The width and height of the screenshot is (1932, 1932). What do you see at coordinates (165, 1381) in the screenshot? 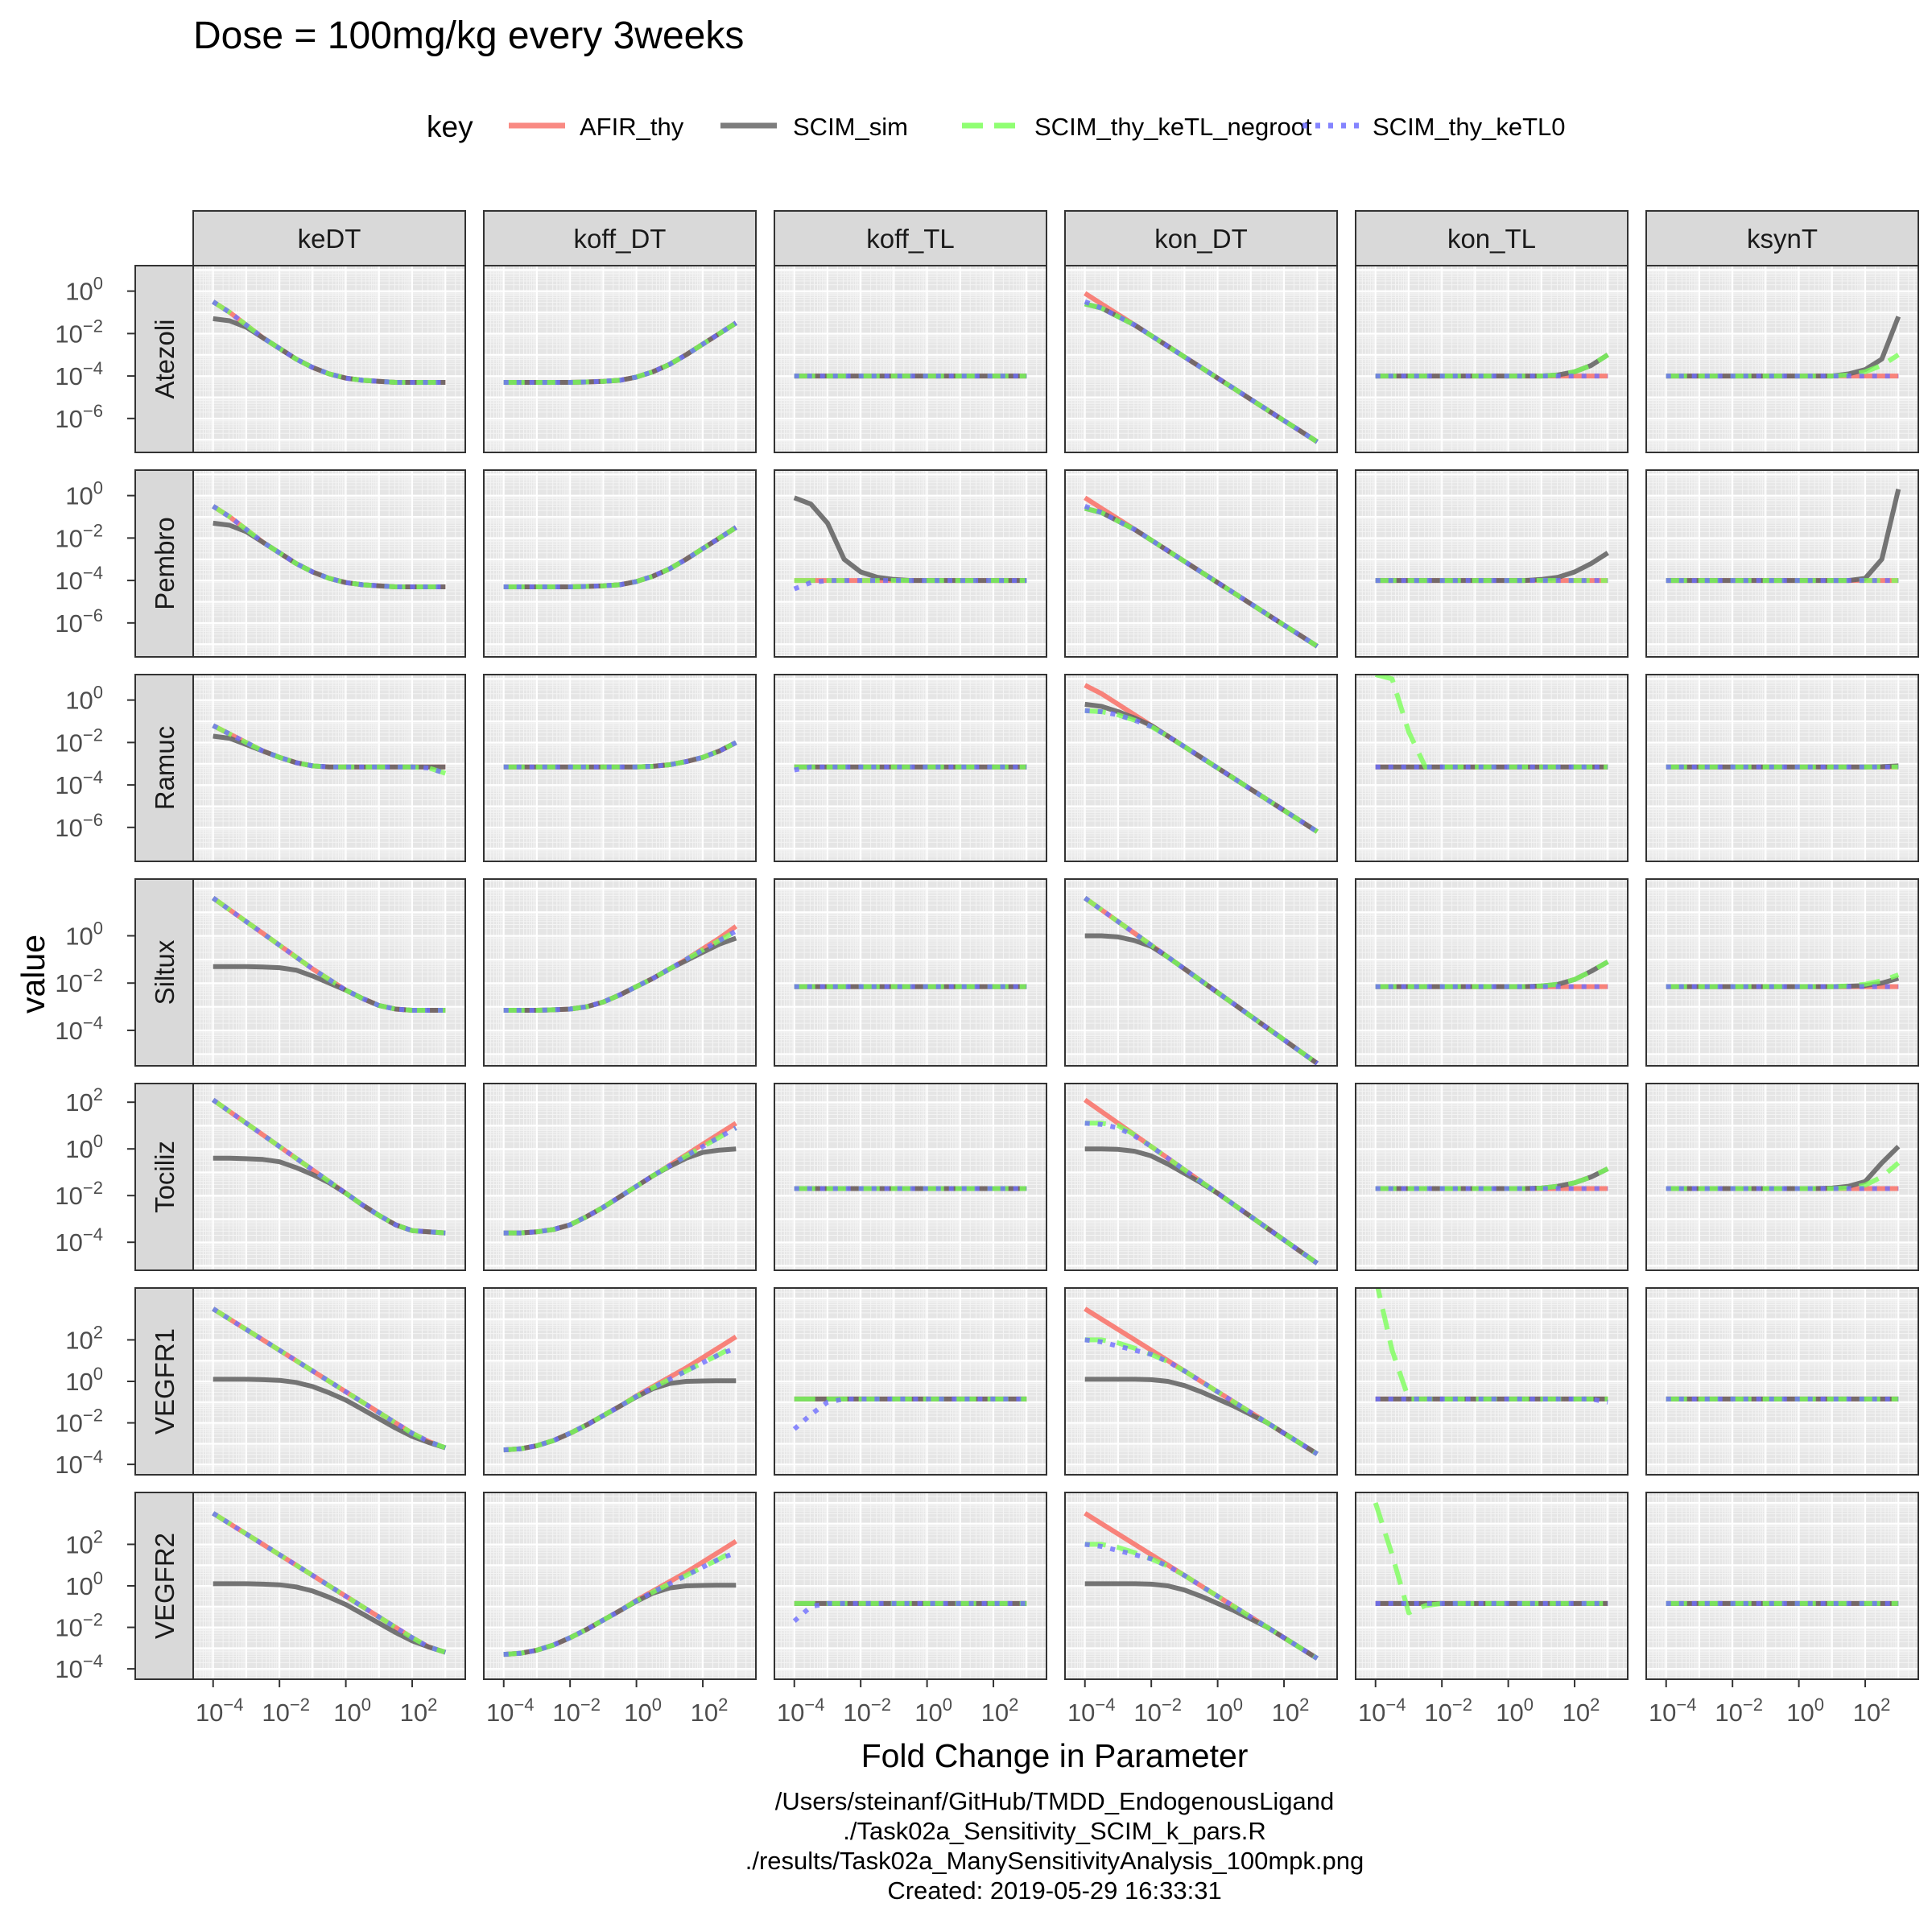
I see `row-strip-label: VEGFR1` at bounding box center [165, 1381].